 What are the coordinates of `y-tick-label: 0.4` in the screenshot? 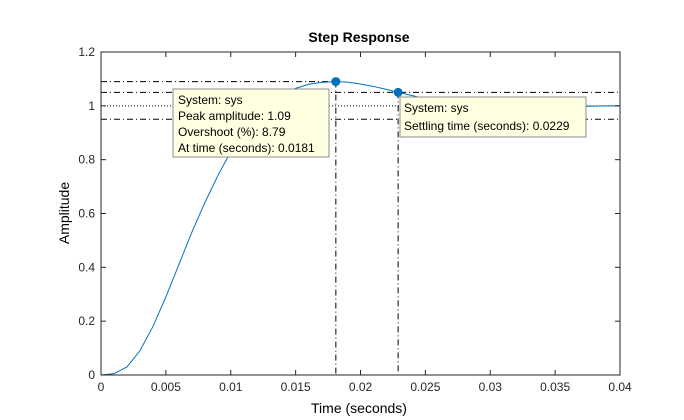 It's located at (86, 267).